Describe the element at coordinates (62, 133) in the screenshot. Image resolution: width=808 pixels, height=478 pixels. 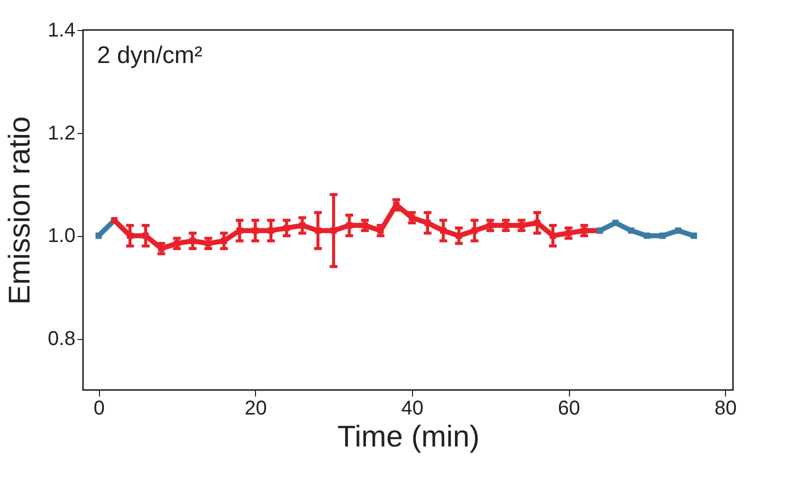
I see `y-tick-label: 1.2` at that location.